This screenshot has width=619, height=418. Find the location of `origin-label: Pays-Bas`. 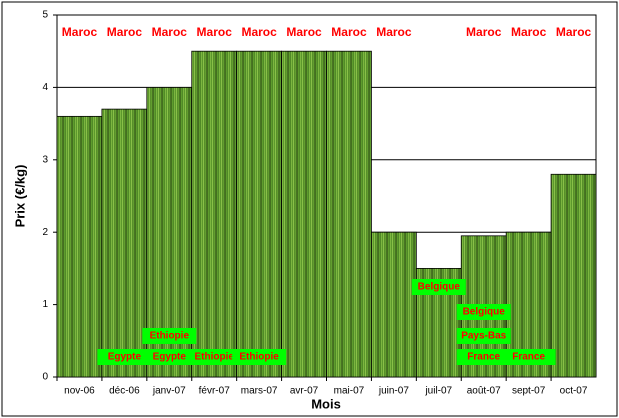

origin-label: Pays-Bas is located at coordinates (483, 336).